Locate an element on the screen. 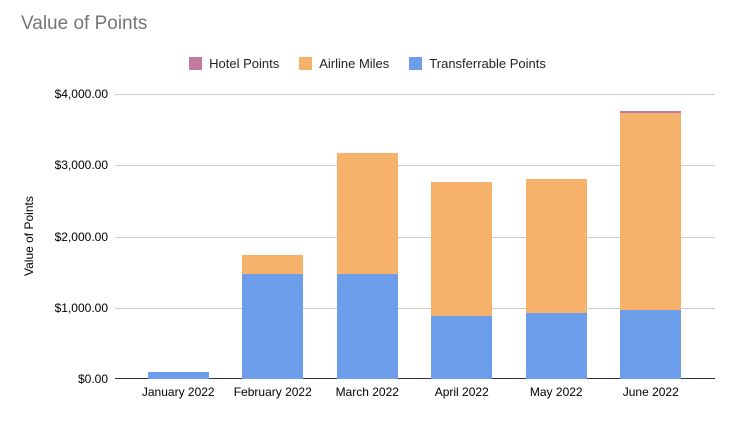  stacked-bar-april-2022 is located at coordinates (462, 236).